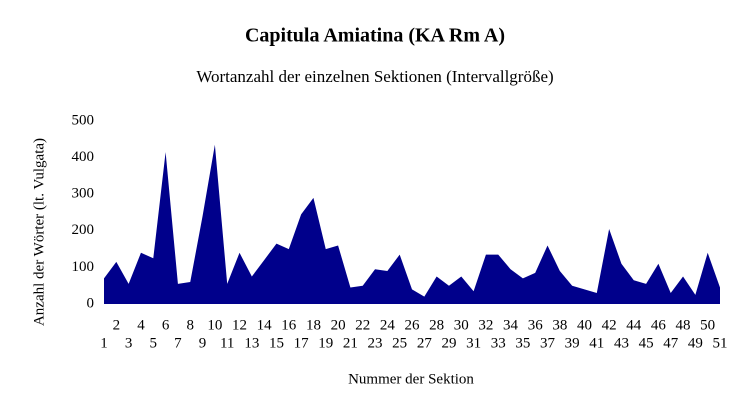  I want to click on x-tick-label: 11, so click(227, 343).